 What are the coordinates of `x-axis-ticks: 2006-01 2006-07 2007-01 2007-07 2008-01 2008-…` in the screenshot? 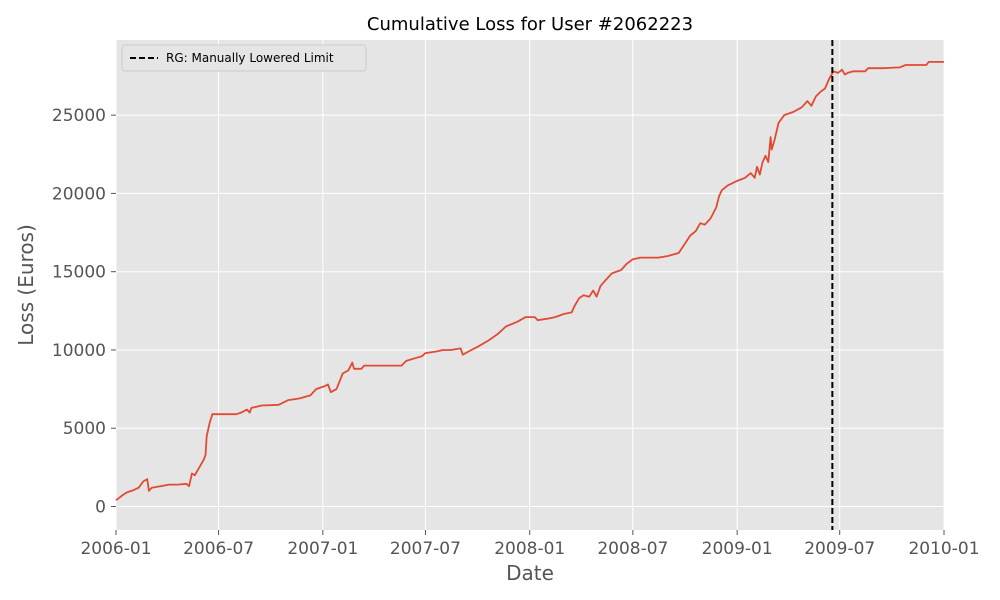 It's located at (530, 544).